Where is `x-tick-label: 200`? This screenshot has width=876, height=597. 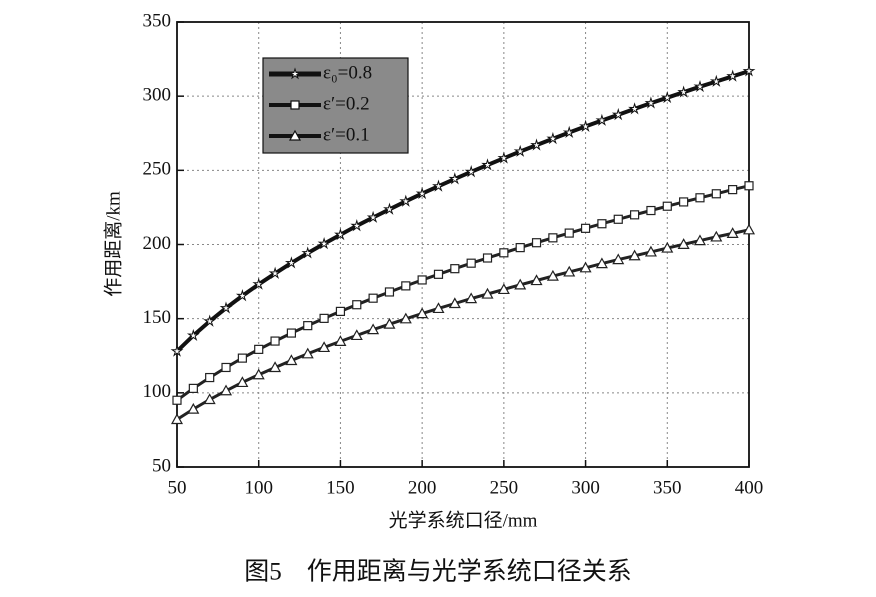 x-tick-label: 200 is located at coordinates (422, 487).